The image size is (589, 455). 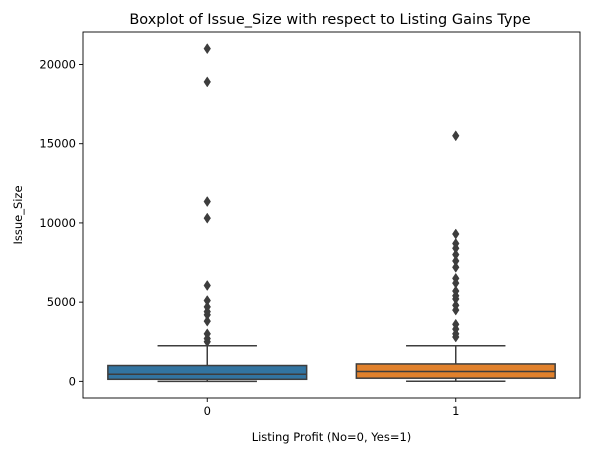 I want to click on y-tick-label: 5000, so click(x=61, y=302).